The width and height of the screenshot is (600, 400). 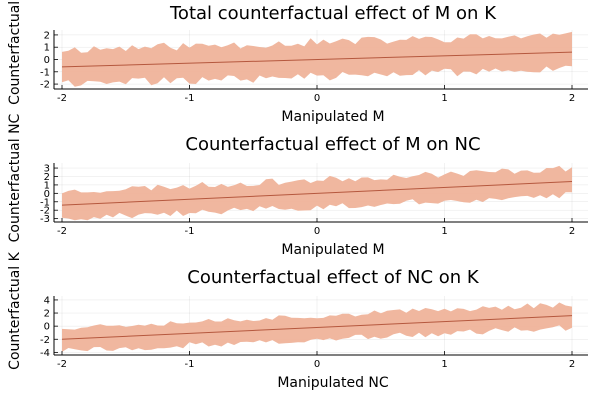 What do you see at coordinates (45, 219) in the screenshot?
I see `y-tick-label: -3` at bounding box center [45, 219].